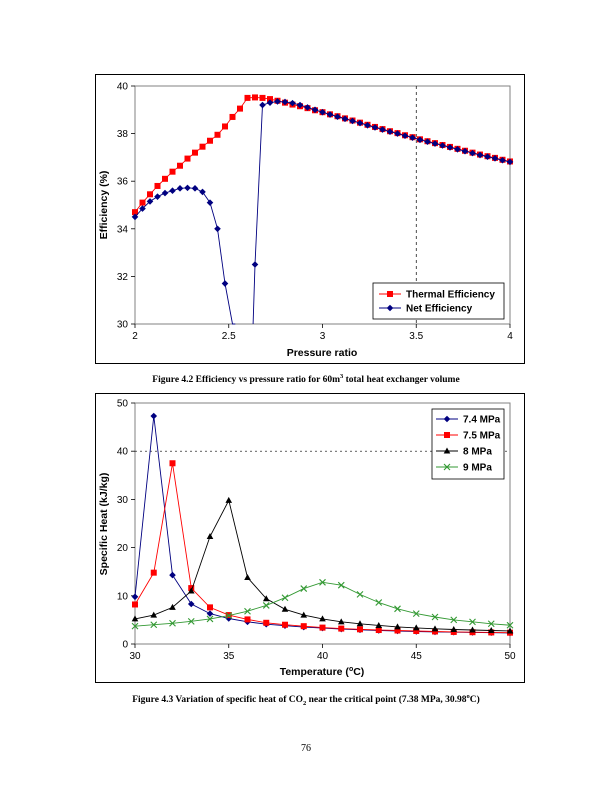 This screenshot has height=792, width=612. I want to click on y-tick-label: 38, so click(123, 134).